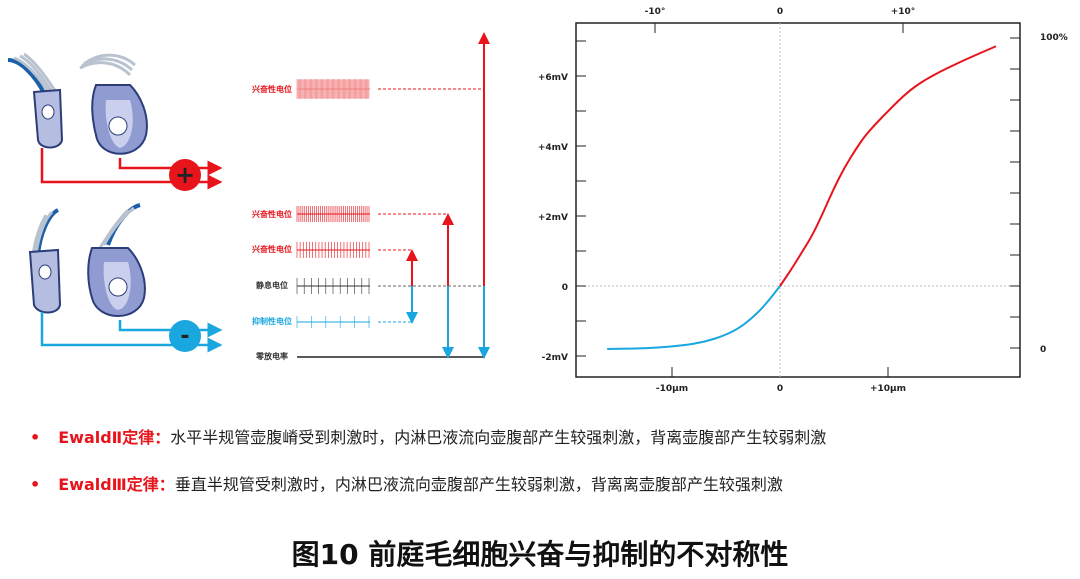 This screenshot has height=579, width=1080. What do you see at coordinates (1054, 38) in the screenshot?
I see `right-tick-label: 100%` at bounding box center [1054, 38].